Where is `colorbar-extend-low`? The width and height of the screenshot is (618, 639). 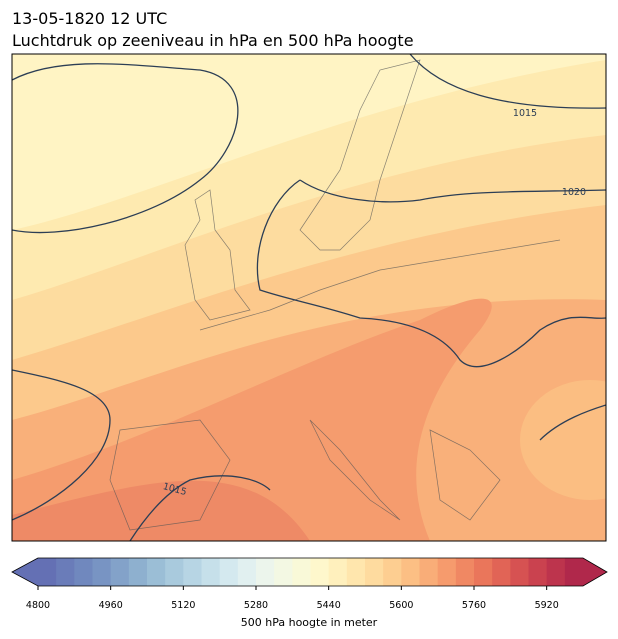
colorbar-extend-low is located at coordinates (25, 572).